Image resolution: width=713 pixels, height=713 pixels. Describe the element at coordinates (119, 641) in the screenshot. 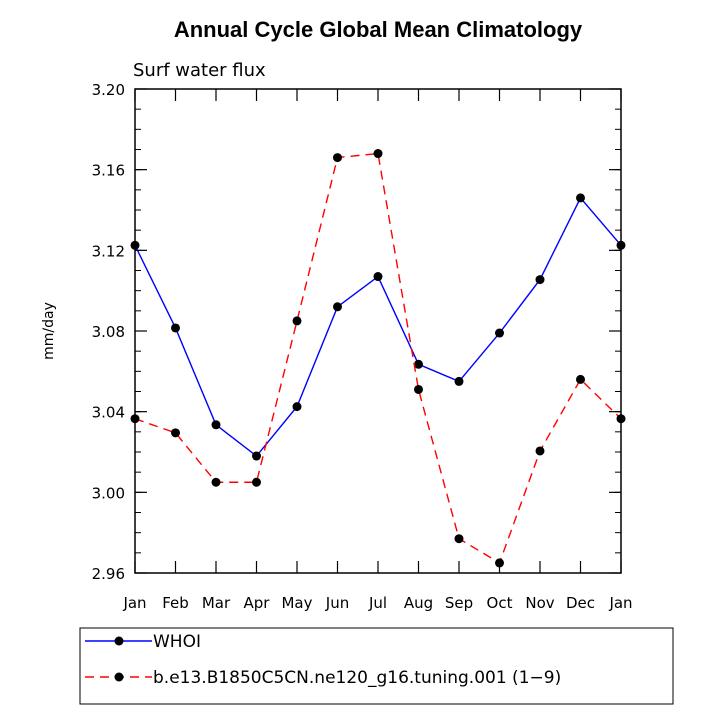

I see `legend-marker-whoi` at that location.